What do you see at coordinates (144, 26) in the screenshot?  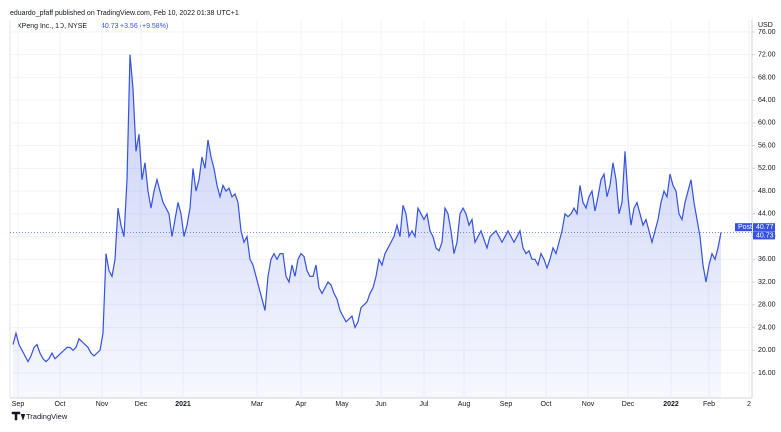 I see `change: +3.56 (+9.58%)` at bounding box center [144, 26].